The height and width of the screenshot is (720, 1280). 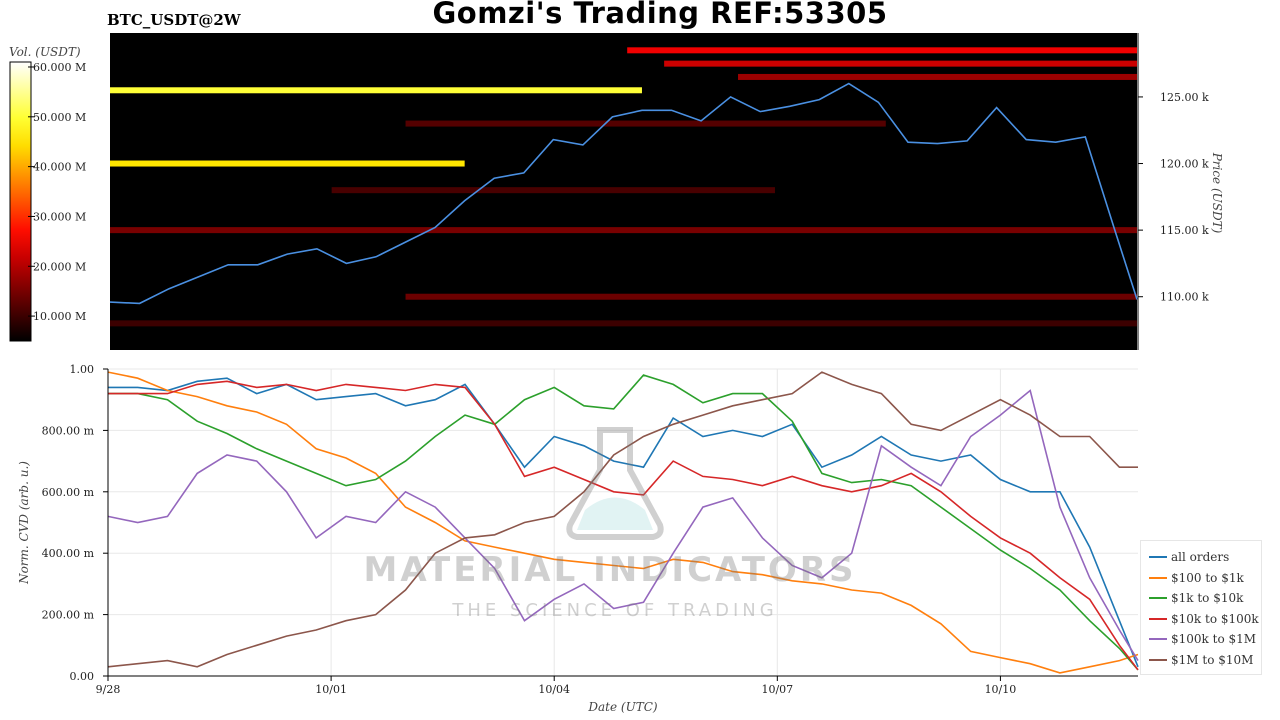 What do you see at coordinates (45, 52) in the screenshot?
I see `colorbar-label: Vol. (USDT)` at bounding box center [45, 52].